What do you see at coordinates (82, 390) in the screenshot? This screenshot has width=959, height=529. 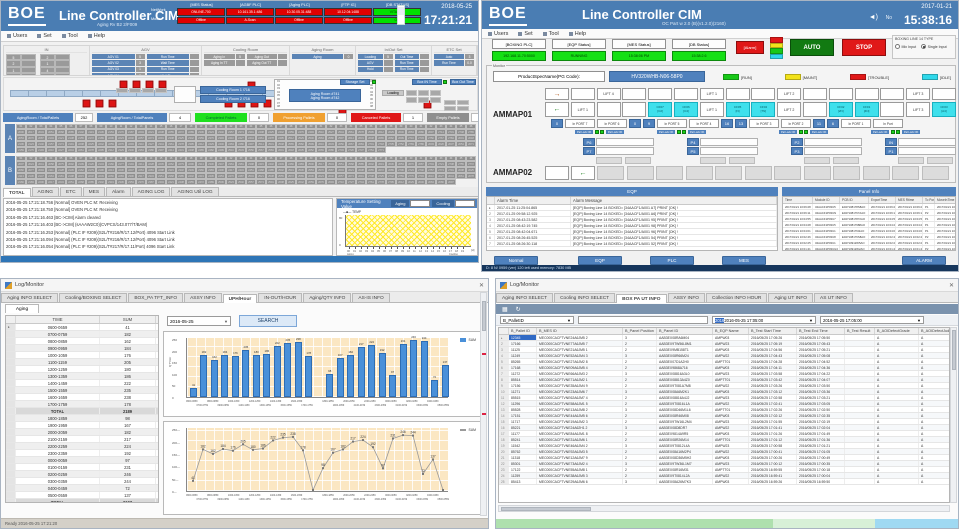 I see `table-row: 1500-1559 235` at bounding box center [82, 390].